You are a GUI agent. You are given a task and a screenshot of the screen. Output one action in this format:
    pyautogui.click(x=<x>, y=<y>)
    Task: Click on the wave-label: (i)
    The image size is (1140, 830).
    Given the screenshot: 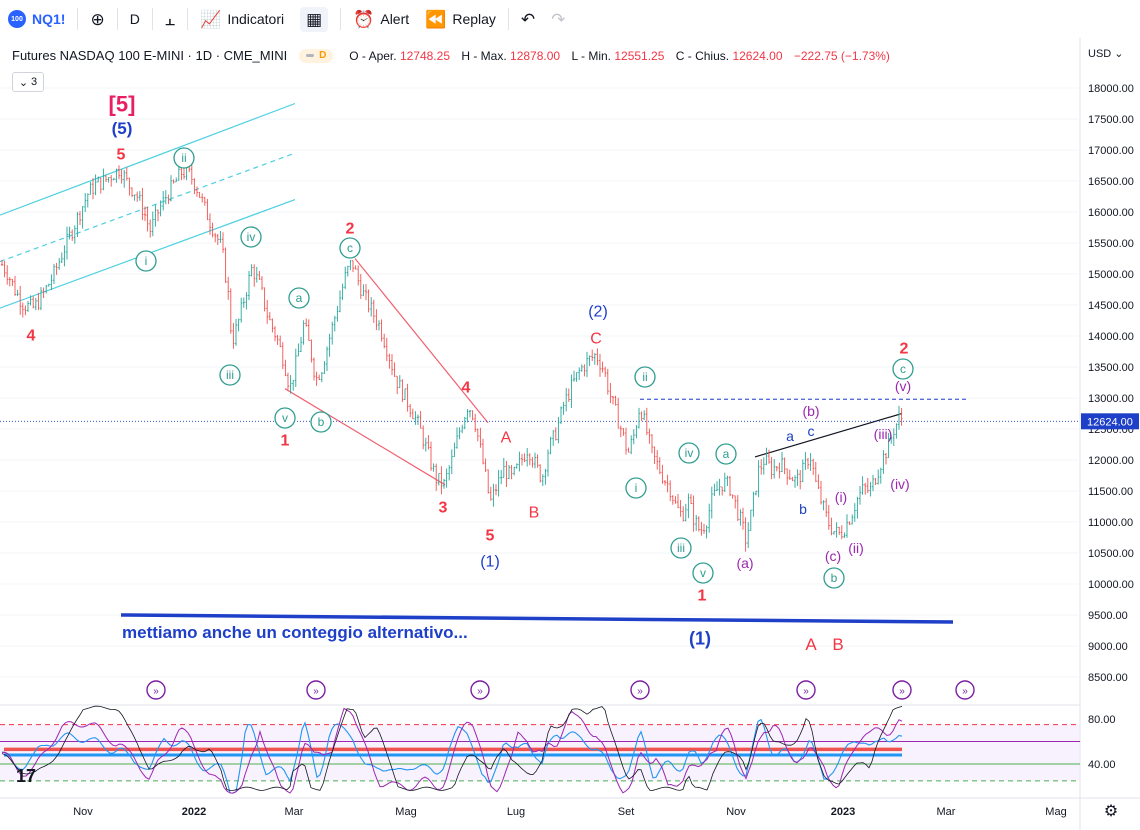 What is the action you would take?
    pyautogui.click(x=841, y=497)
    